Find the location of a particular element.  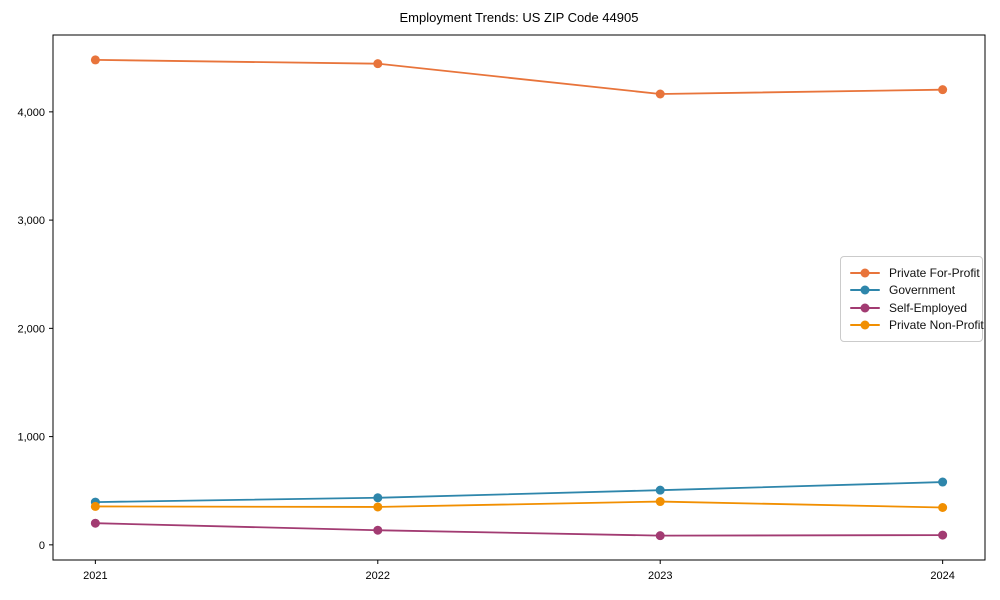

legend-label: Self-Employed is located at coordinates (928, 307).